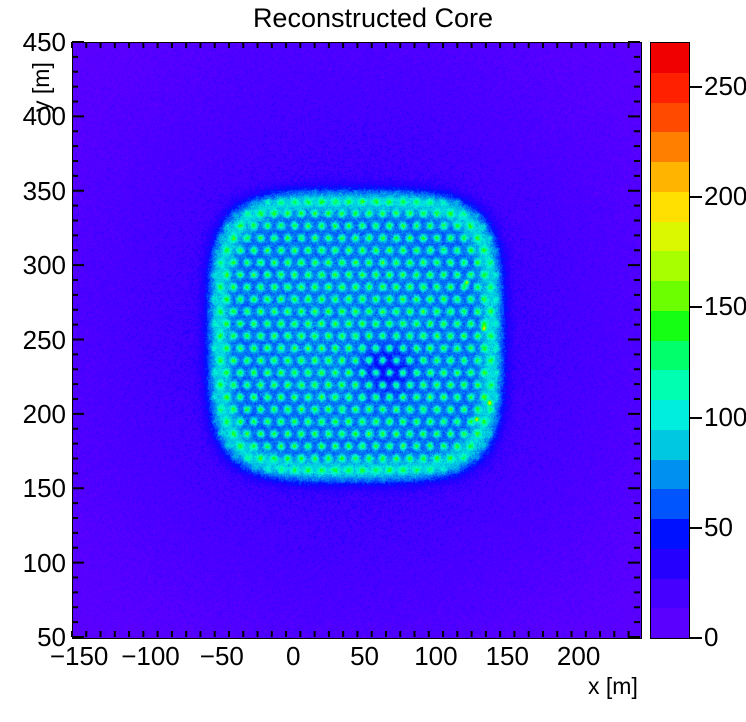  I want to click on y-tick-label: 100, so click(44, 562).